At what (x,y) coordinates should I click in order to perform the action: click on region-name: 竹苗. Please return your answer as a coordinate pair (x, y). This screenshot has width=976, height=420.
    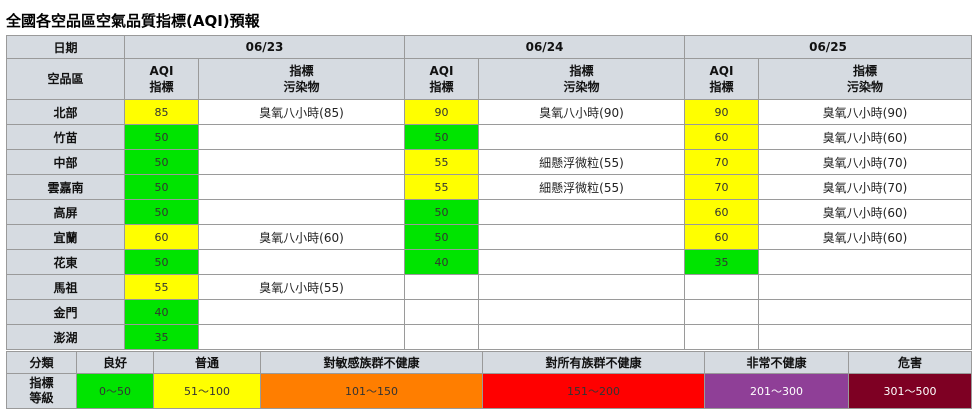
    Looking at the image, I should click on (65, 137).